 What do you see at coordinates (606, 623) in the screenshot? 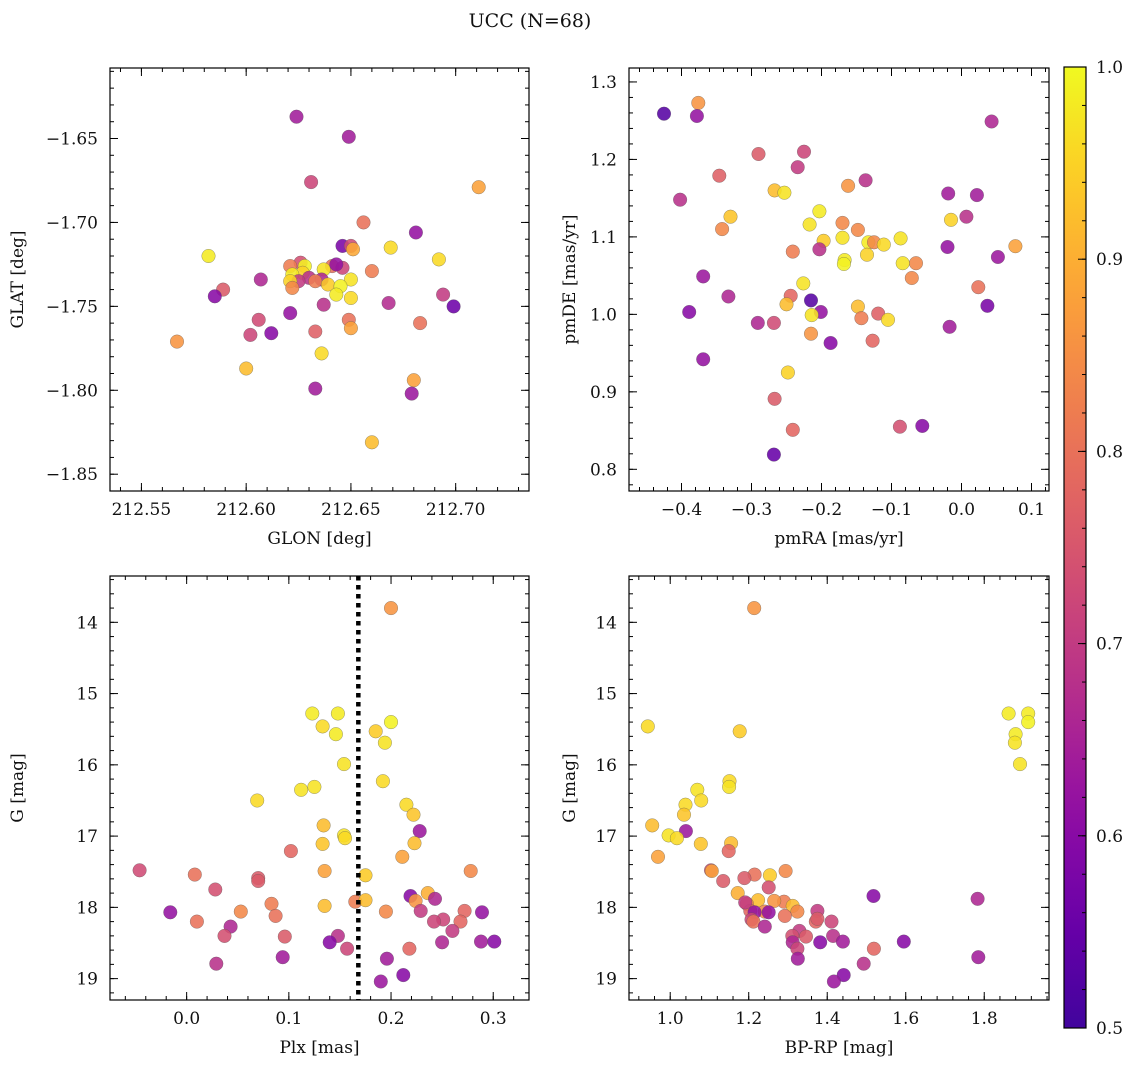
I see `y-tick-label: 14` at bounding box center [606, 623].